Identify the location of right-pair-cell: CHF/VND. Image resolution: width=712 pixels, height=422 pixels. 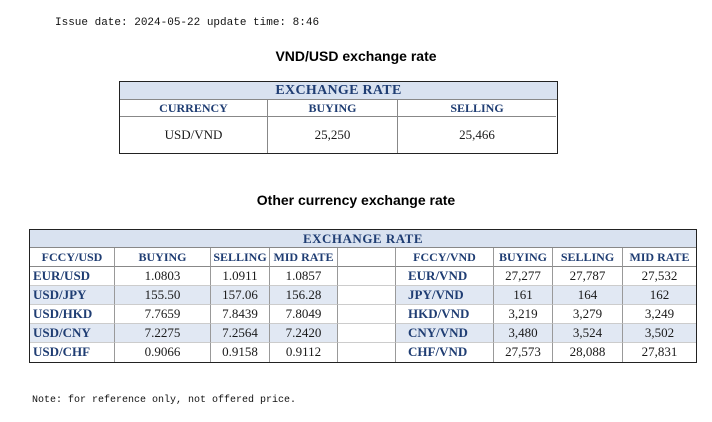
(445, 352).